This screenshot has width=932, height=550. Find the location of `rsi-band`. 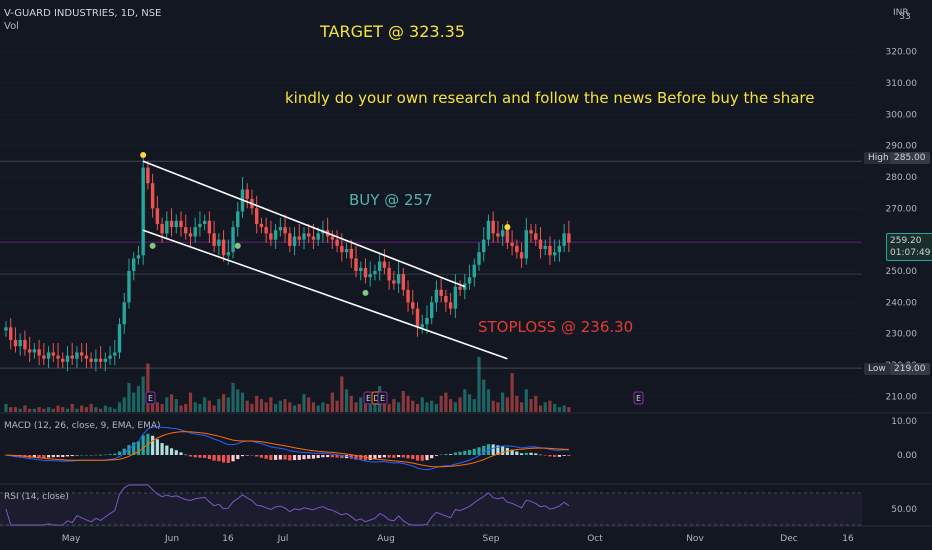

rsi-band is located at coordinates (431, 509).